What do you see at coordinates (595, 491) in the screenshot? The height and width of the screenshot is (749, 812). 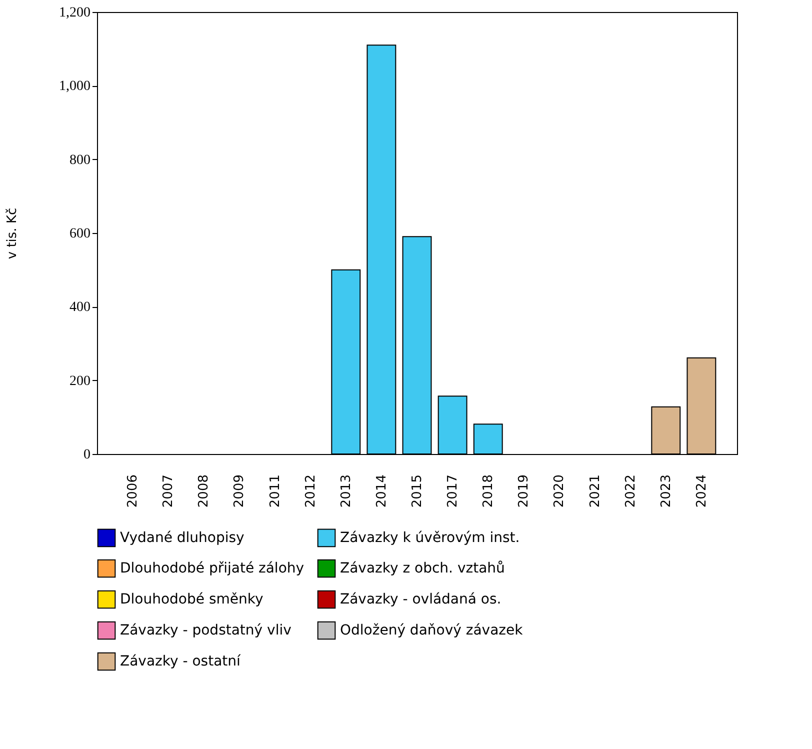 I see `x-tick-label: 2021` at bounding box center [595, 491].